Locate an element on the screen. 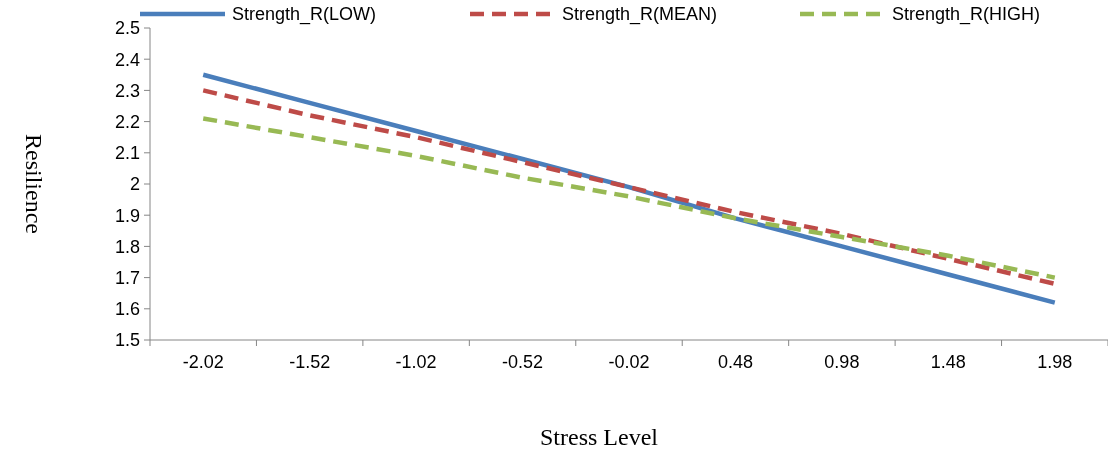  x-tick-label: -1.52 is located at coordinates (310, 362).